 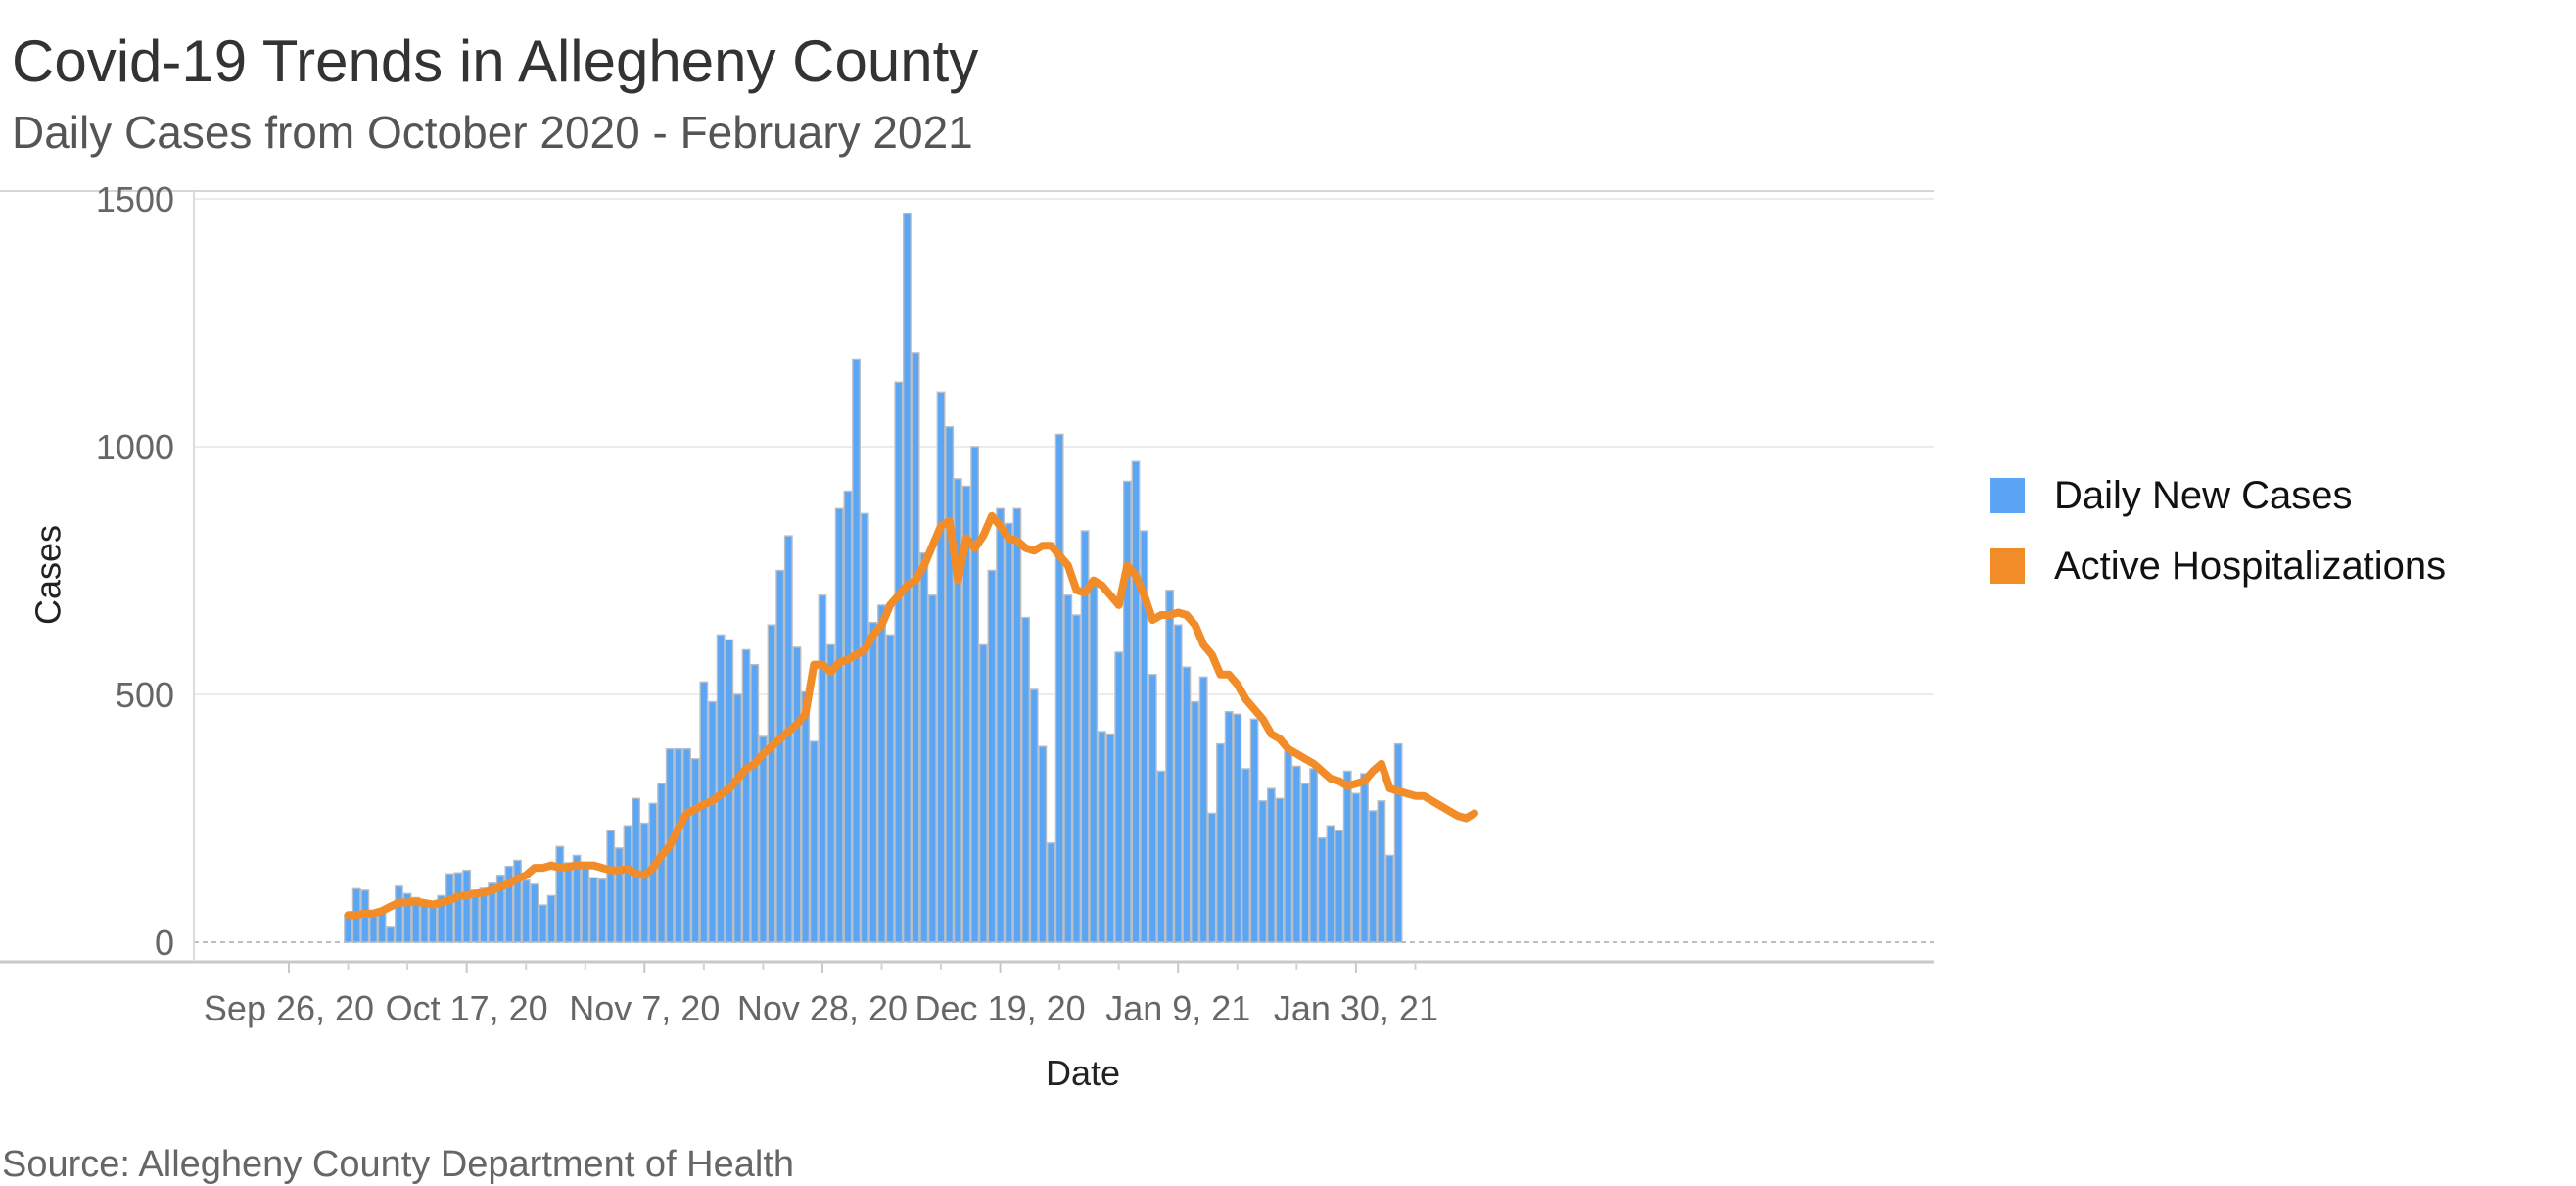 I want to click on legend: Daily New Cases Active Hospitalizations, so click(x=2218, y=530).